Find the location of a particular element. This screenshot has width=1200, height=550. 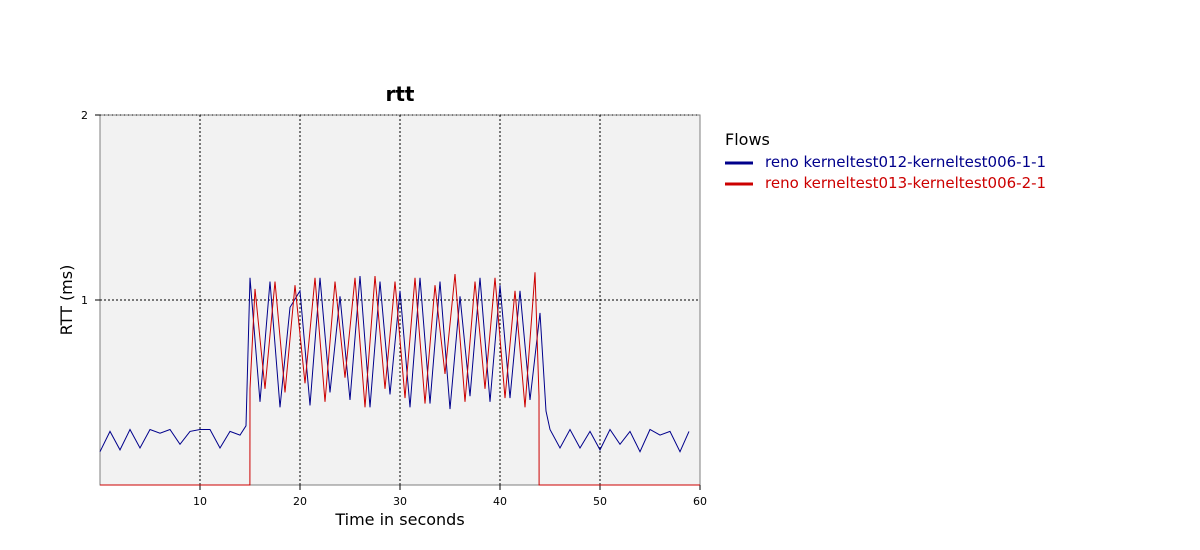

x-axis-label: Time in seconds is located at coordinates (399, 519).